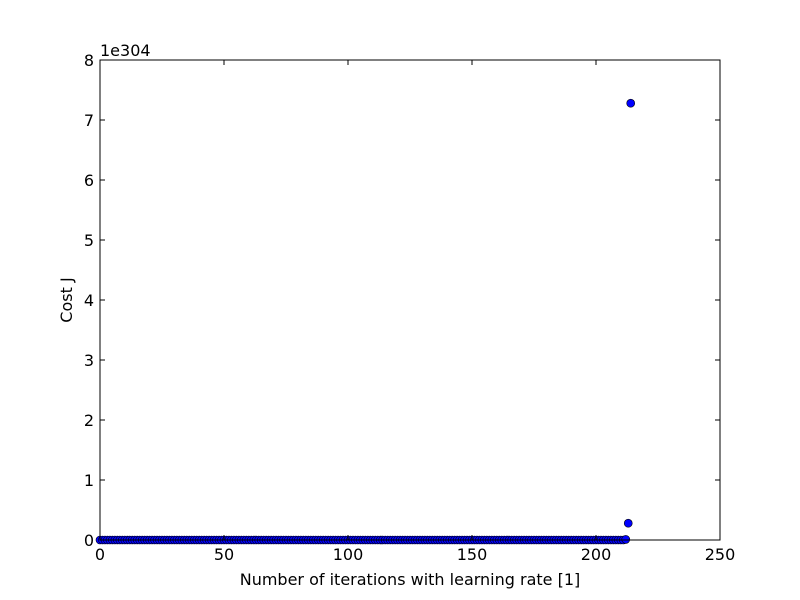 This screenshot has width=800, height=600. Describe the element at coordinates (89, 360) in the screenshot. I see `y-tick-label: 3` at that location.